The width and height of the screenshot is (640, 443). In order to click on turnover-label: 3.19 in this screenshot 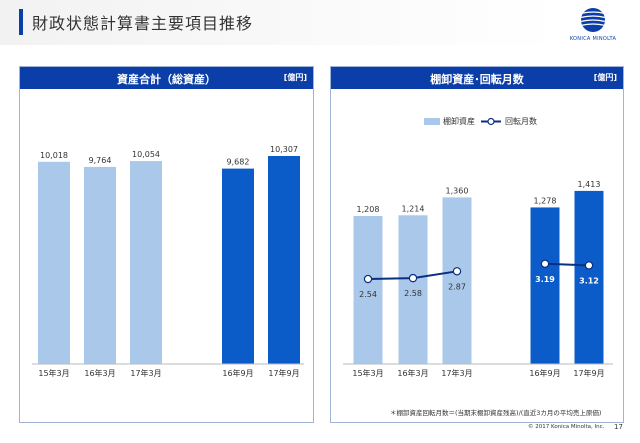, I will do `click(545, 279)`.